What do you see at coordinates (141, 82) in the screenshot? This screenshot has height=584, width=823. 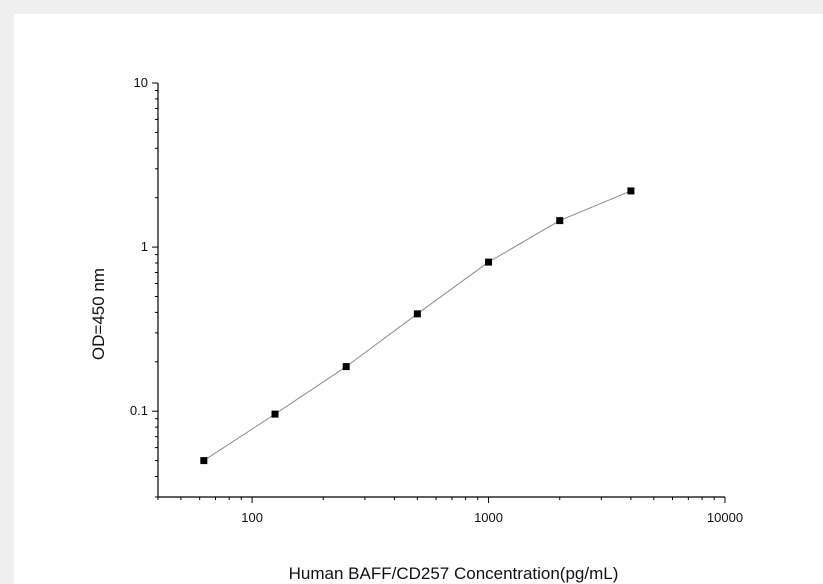 I see `y-tick-label: 10` at bounding box center [141, 82].